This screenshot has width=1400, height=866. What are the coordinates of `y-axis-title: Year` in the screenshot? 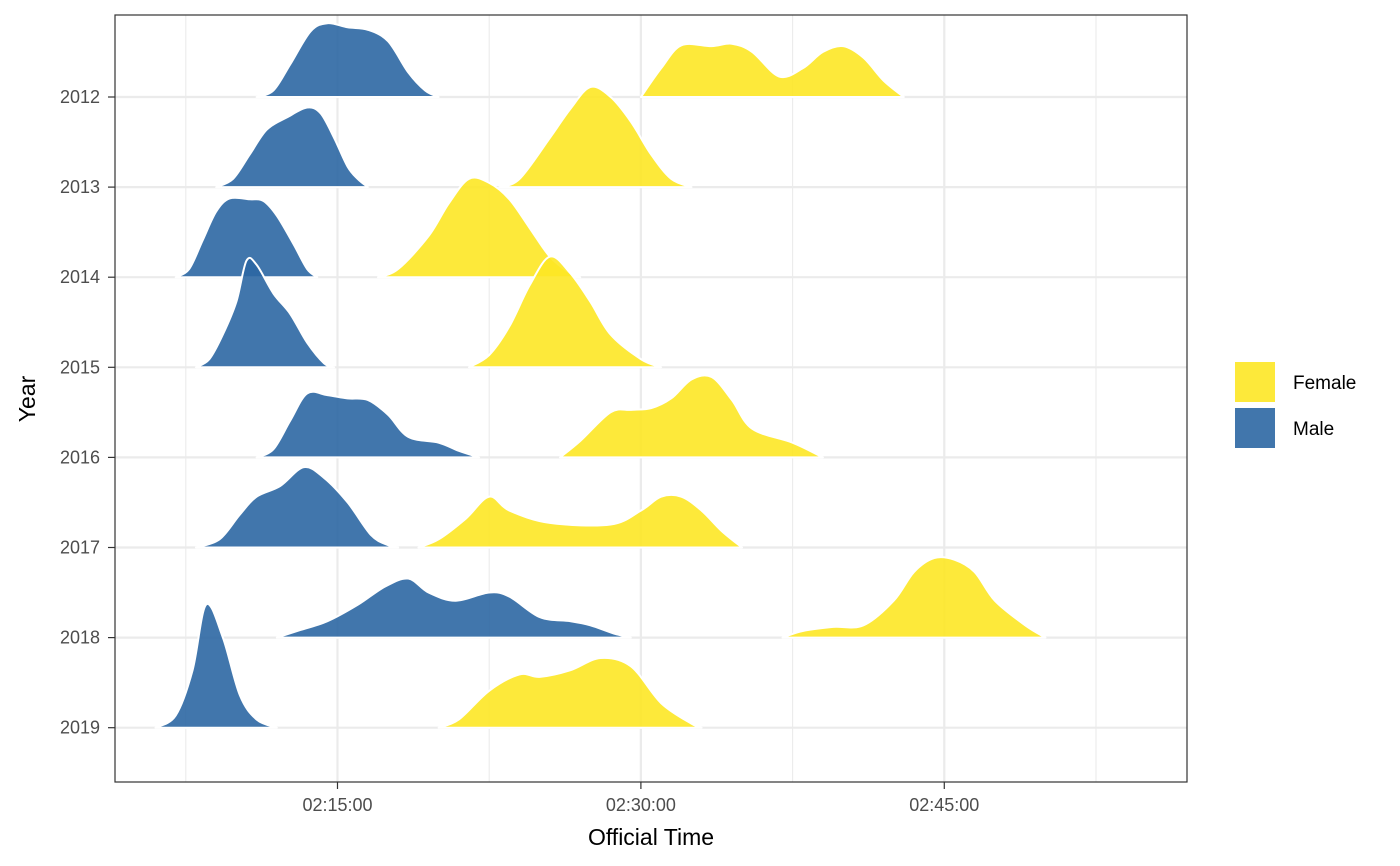 It's located at (27, 398).